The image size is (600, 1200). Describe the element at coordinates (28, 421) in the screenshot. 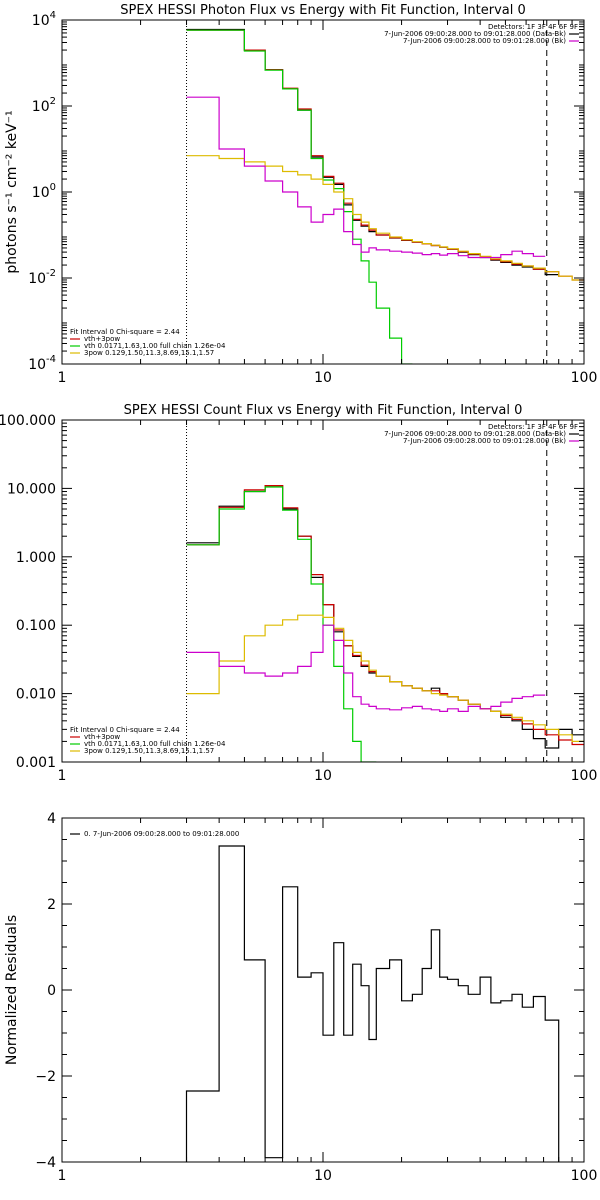

I see `y-tick-label: 100.000` at that location.